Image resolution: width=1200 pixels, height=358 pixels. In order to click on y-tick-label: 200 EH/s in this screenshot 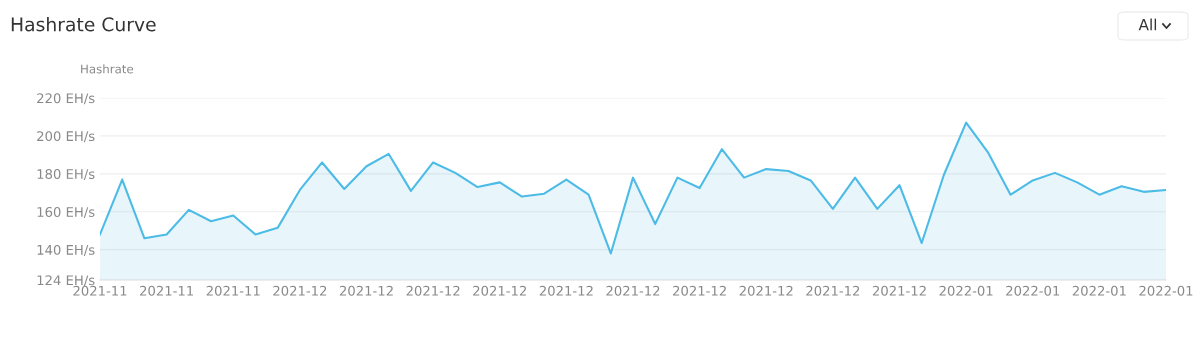, I will do `click(66, 137)`.